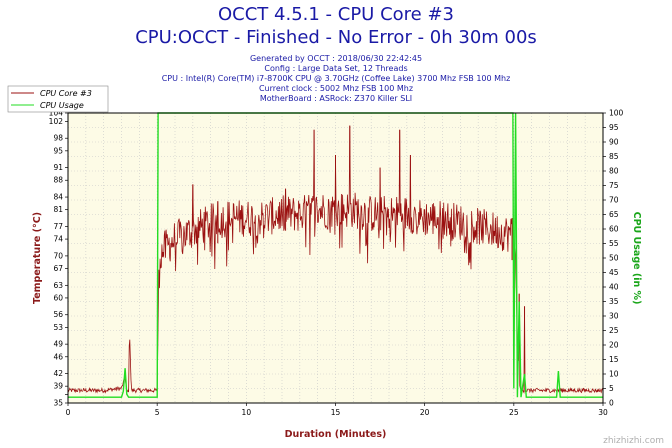  Describe the element at coordinates (58, 285) in the screenshot. I see `y-left-tick-label: 63` at that location.